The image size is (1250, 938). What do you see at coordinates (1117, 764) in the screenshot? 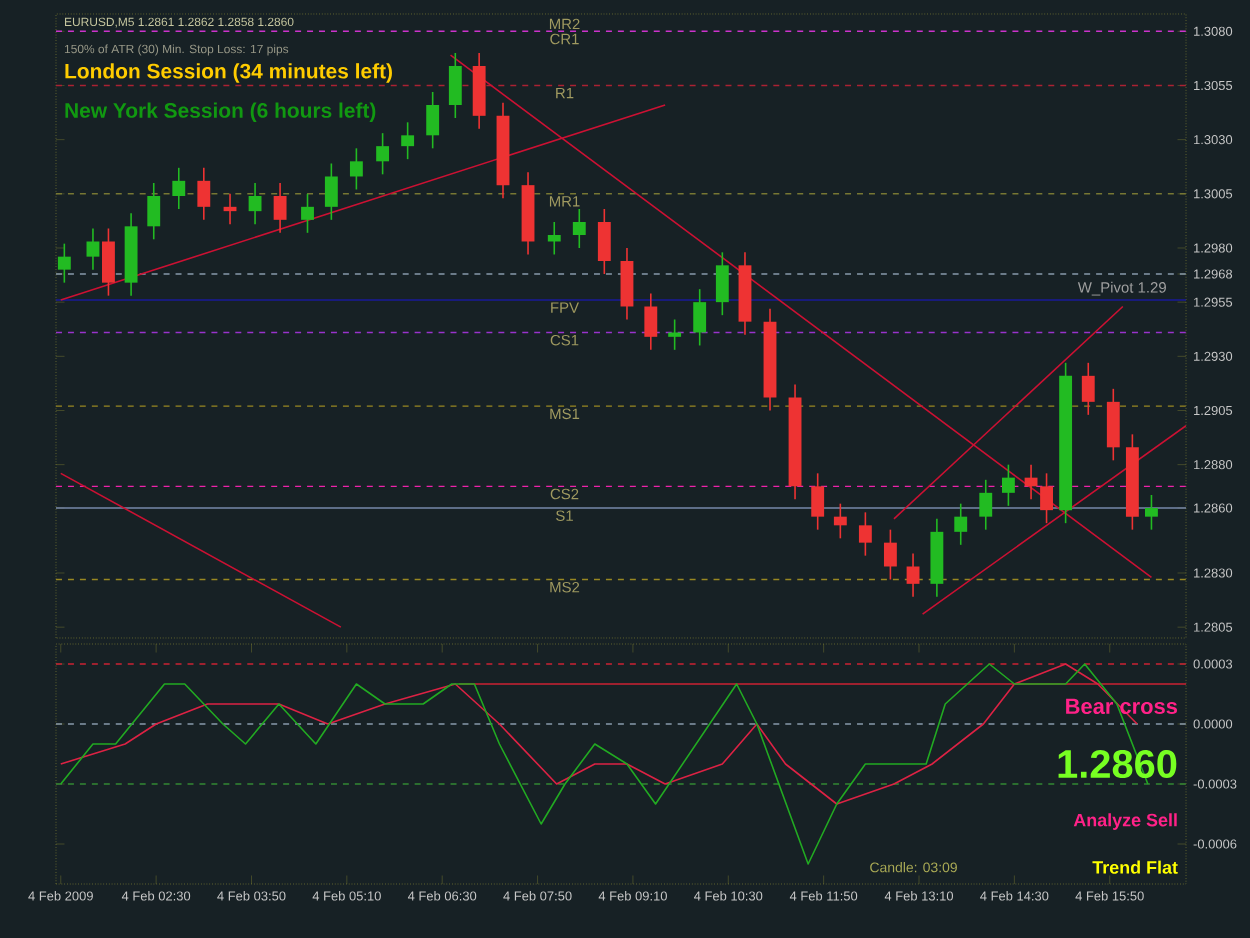
I see `annotation: 1.2860` at bounding box center [1117, 764].